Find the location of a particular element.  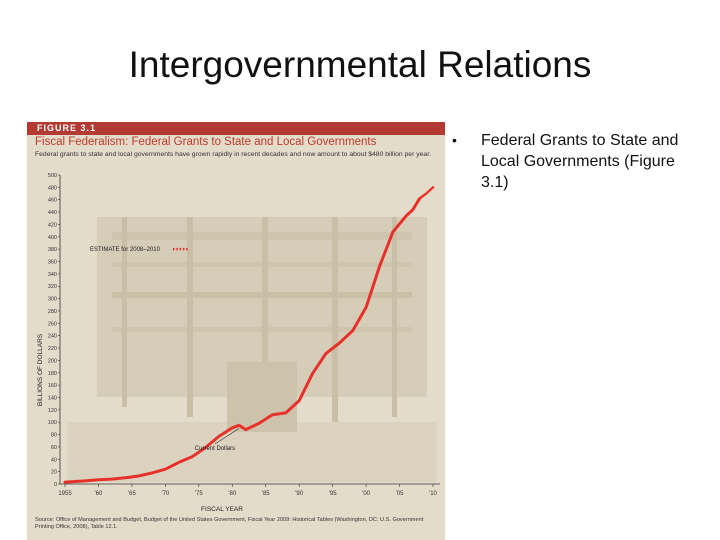

y-tick-label: 140 is located at coordinates (52, 398).